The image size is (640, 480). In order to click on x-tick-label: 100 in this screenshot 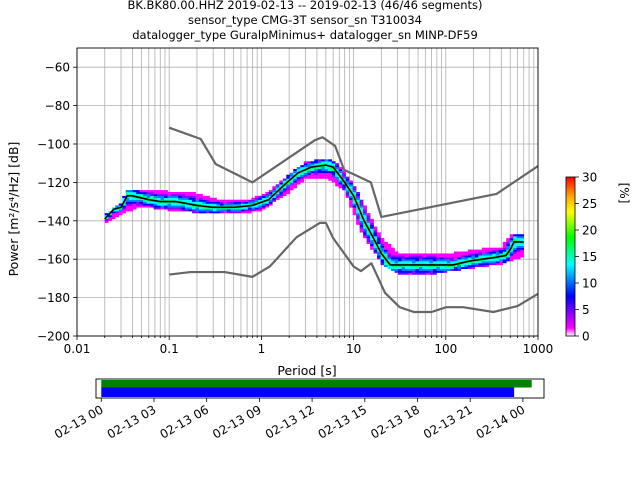, I will do `click(445, 349)`.